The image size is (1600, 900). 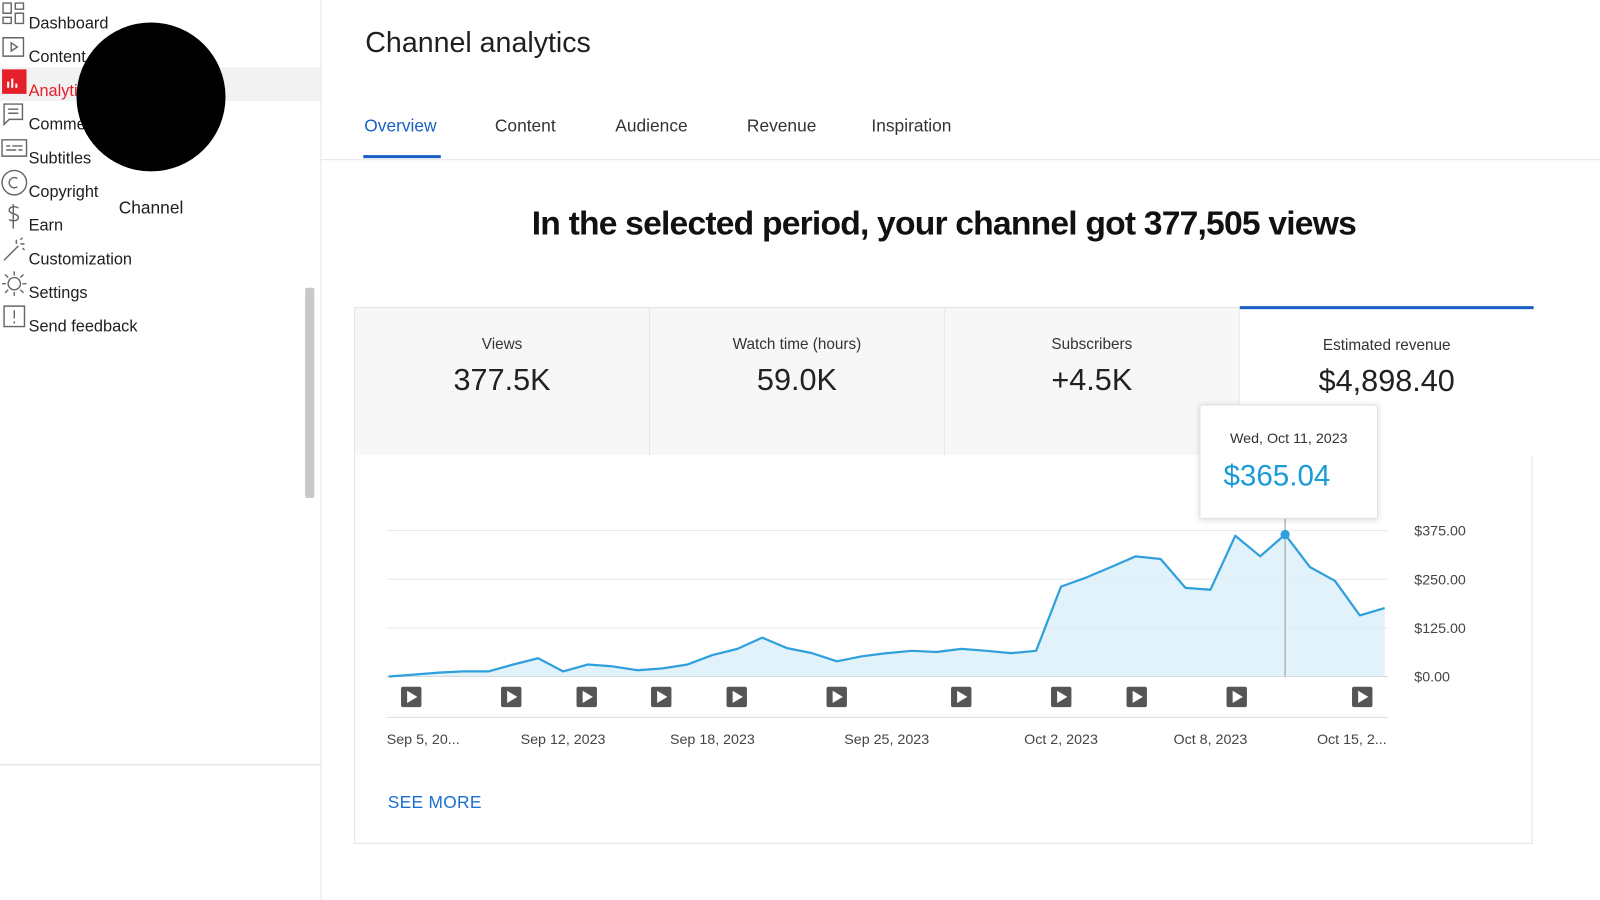 What do you see at coordinates (160, 286) in the screenshot?
I see `nav-item: Settings` at bounding box center [160, 286].